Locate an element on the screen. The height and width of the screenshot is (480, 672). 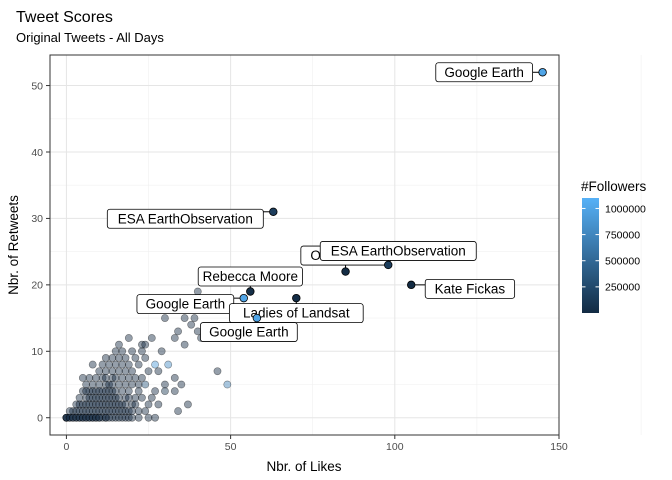
label-box is located at coordinates (398, 251).